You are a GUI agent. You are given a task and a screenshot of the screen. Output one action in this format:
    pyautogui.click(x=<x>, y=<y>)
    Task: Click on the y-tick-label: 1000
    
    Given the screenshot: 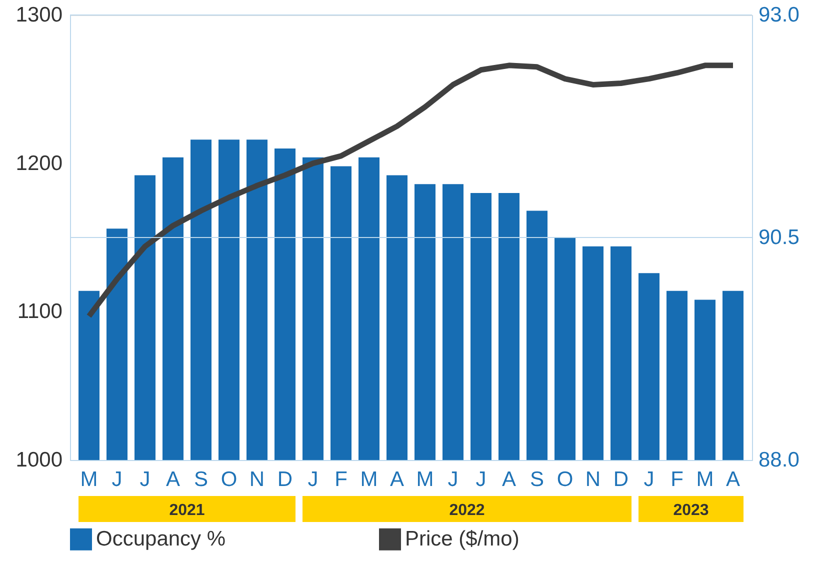 What is the action you would take?
    pyautogui.click(x=39, y=460)
    